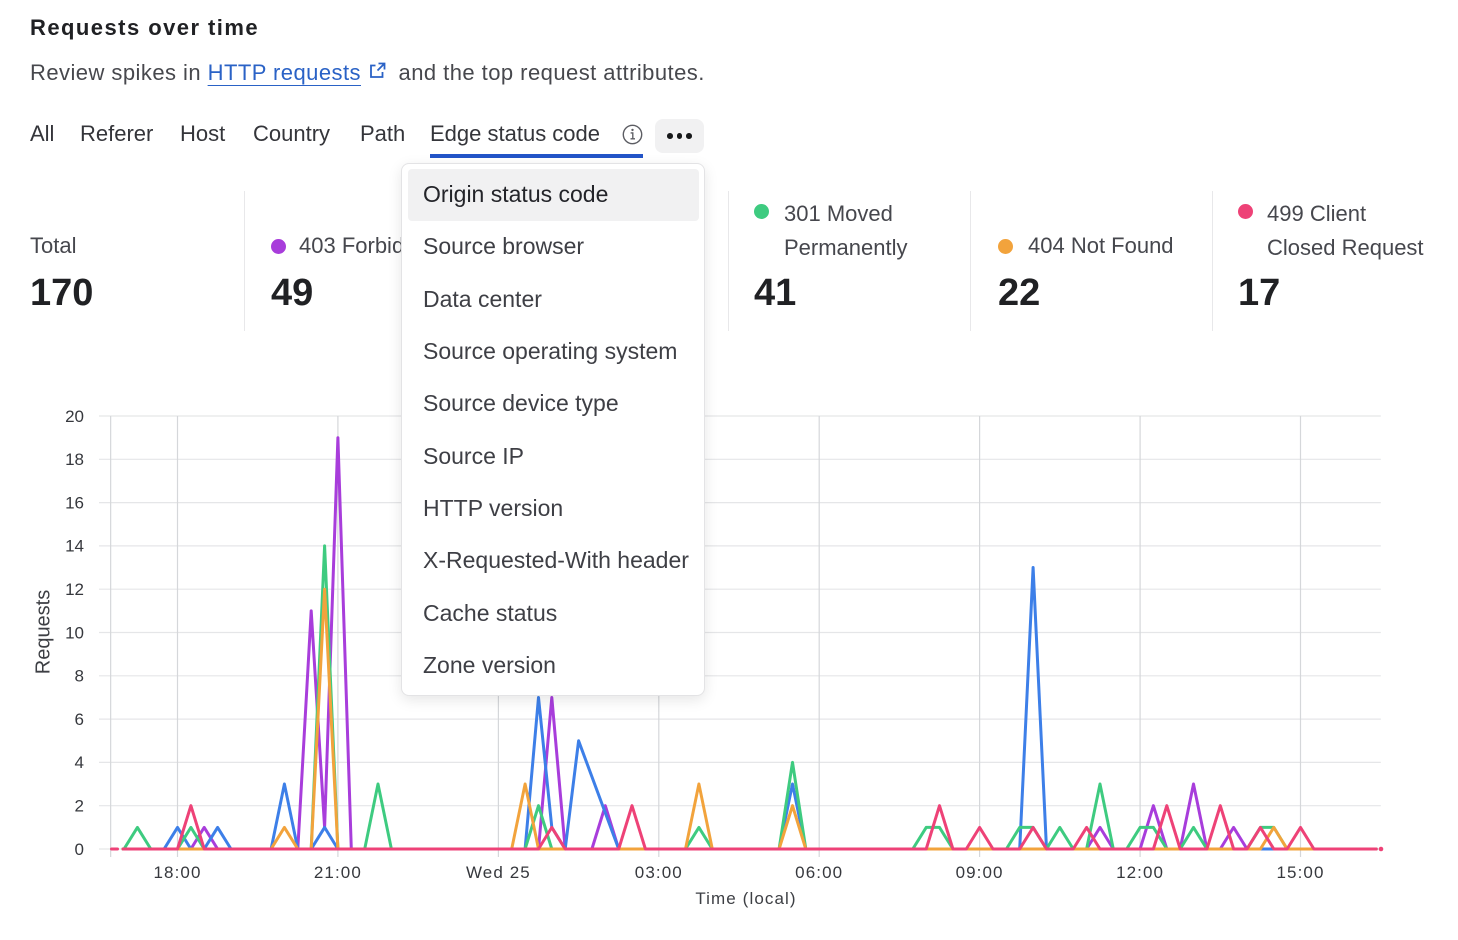 This screenshot has width=1458, height=940. I want to click on svg-text: 21:00, so click(338, 872).